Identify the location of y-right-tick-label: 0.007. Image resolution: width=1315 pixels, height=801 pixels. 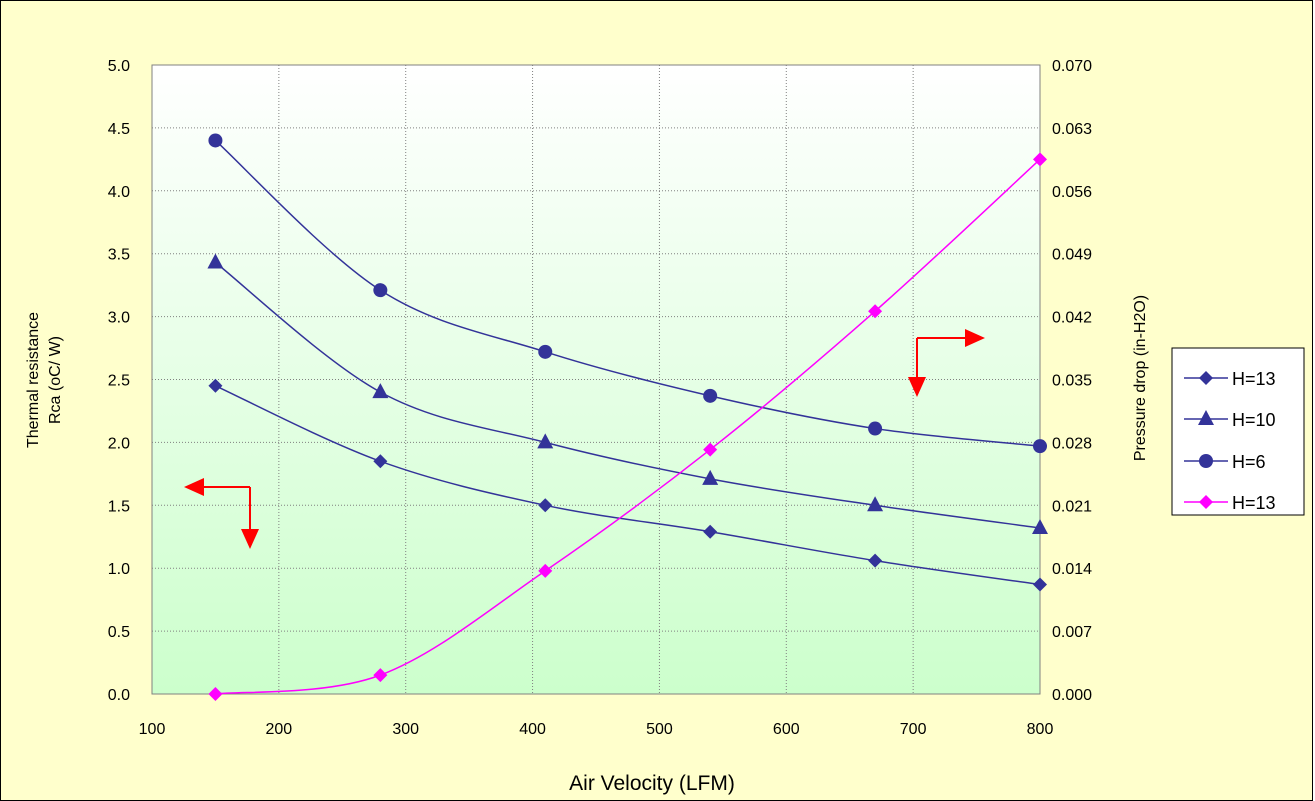
(1072, 632).